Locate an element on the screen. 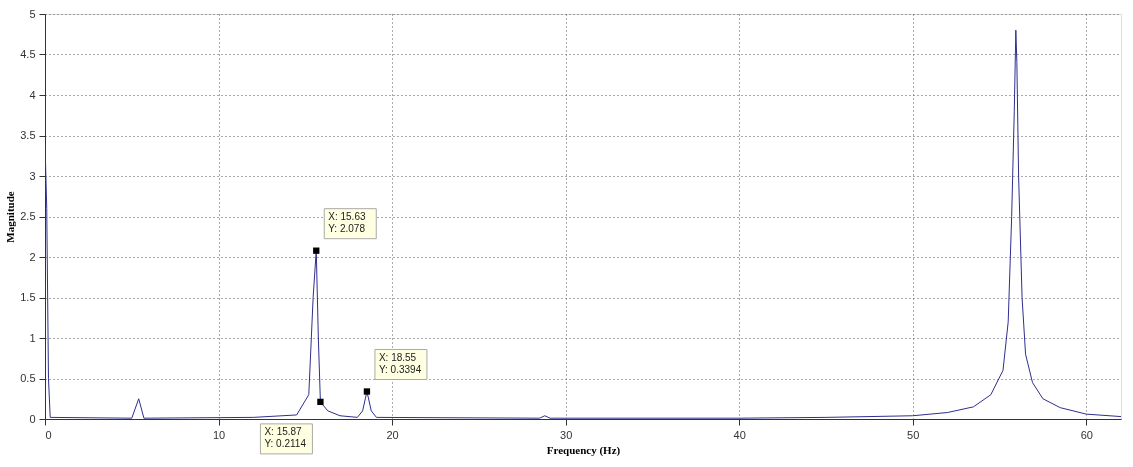 The width and height of the screenshot is (1133, 467). x-axis-title: Frequency (Hz) is located at coordinates (583, 450).